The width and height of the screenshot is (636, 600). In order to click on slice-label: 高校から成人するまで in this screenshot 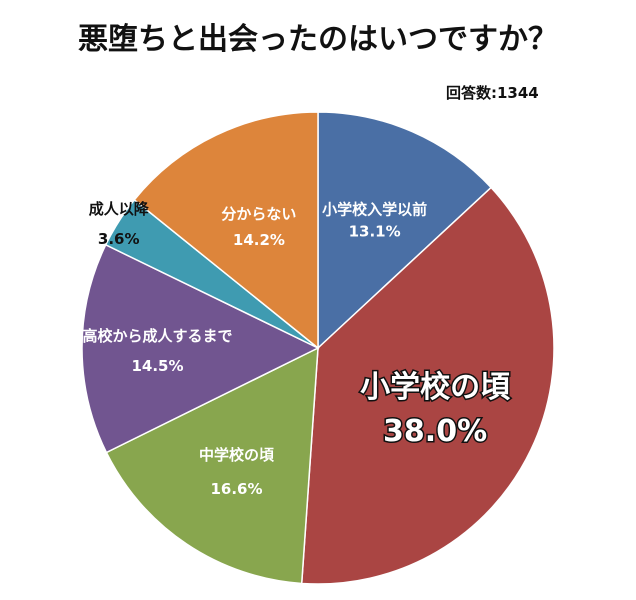, I will do `click(158, 336)`.